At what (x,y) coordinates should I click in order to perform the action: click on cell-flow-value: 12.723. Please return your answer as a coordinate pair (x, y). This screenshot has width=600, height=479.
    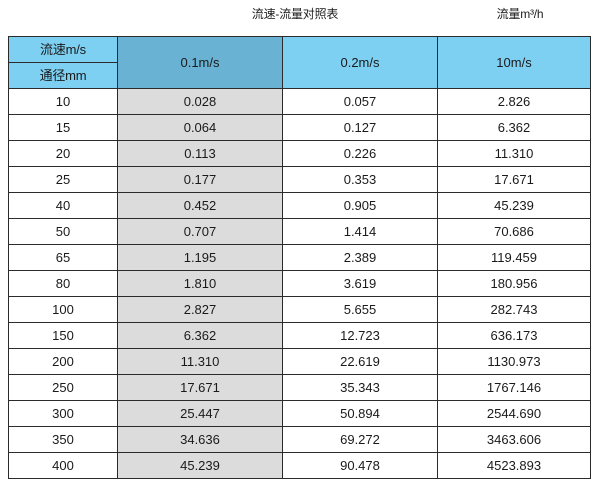
    Looking at the image, I should click on (360, 335).